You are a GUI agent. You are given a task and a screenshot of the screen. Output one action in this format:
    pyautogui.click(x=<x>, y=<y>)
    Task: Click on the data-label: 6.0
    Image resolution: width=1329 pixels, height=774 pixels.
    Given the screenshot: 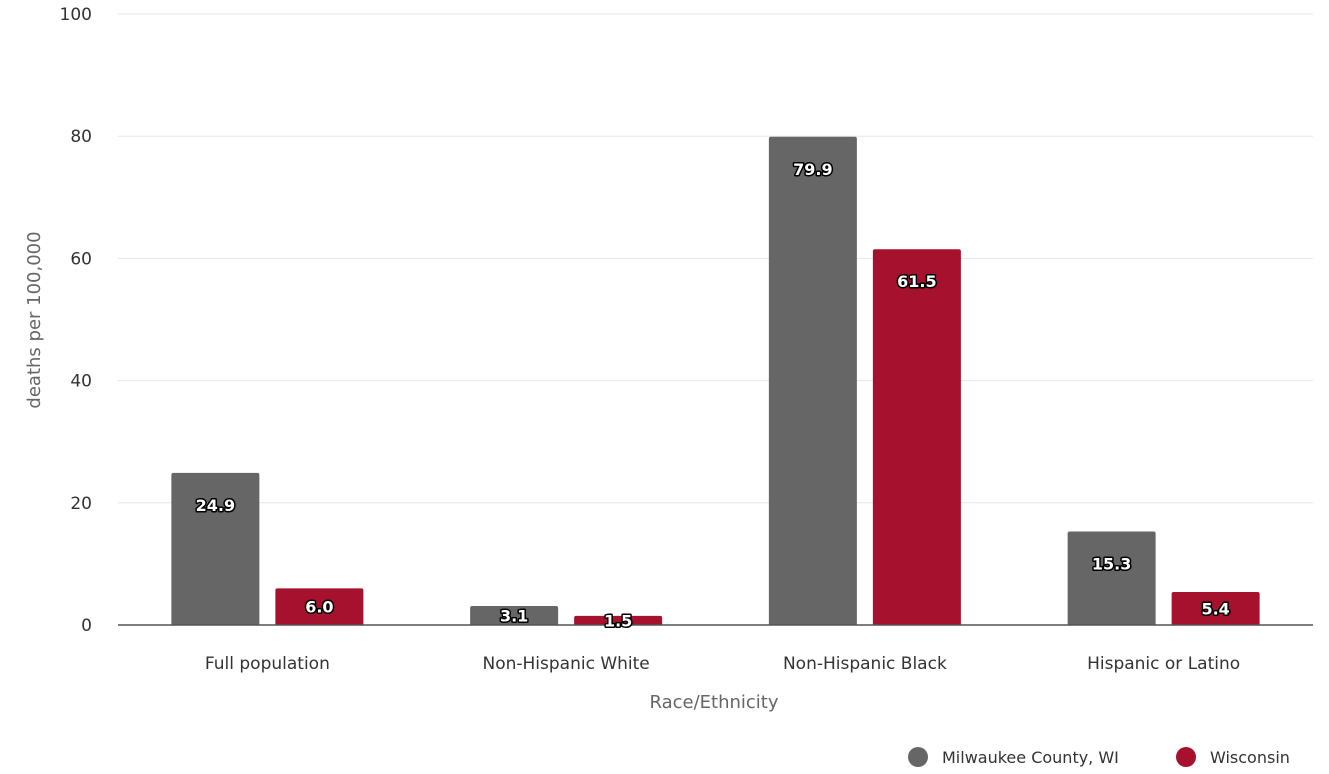 What is the action you would take?
    pyautogui.click(x=319, y=607)
    